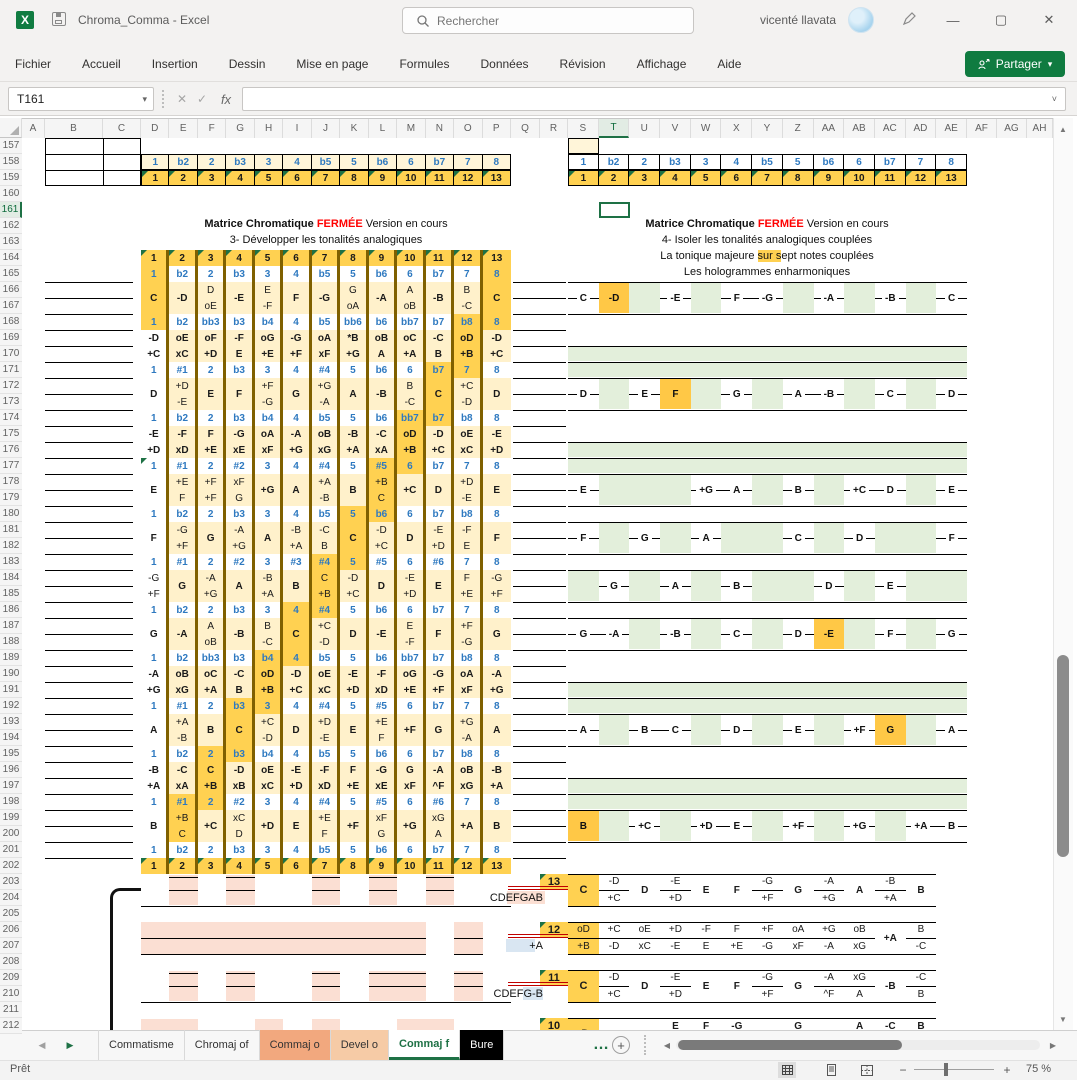 The height and width of the screenshot is (1080, 1077). What do you see at coordinates (675, 162) in the screenshot?
I see `strip-cell: b3` at bounding box center [675, 162].